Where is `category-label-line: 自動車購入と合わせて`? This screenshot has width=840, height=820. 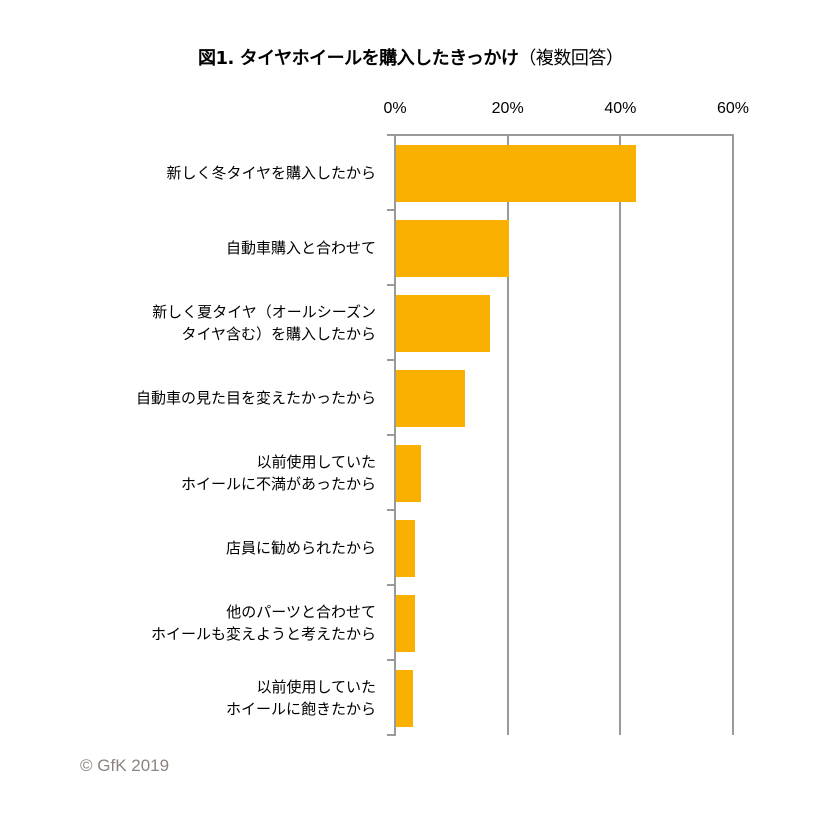
category-label-line: 自動車購入と合わせて is located at coordinates (300, 247).